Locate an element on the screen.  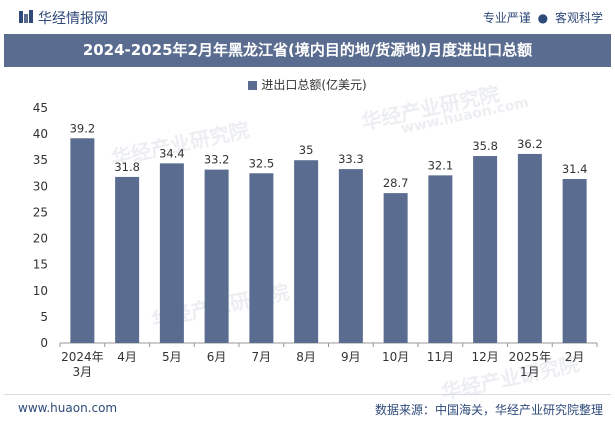
x-tick-label-line: 9月 is located at coordinates (351, 357).